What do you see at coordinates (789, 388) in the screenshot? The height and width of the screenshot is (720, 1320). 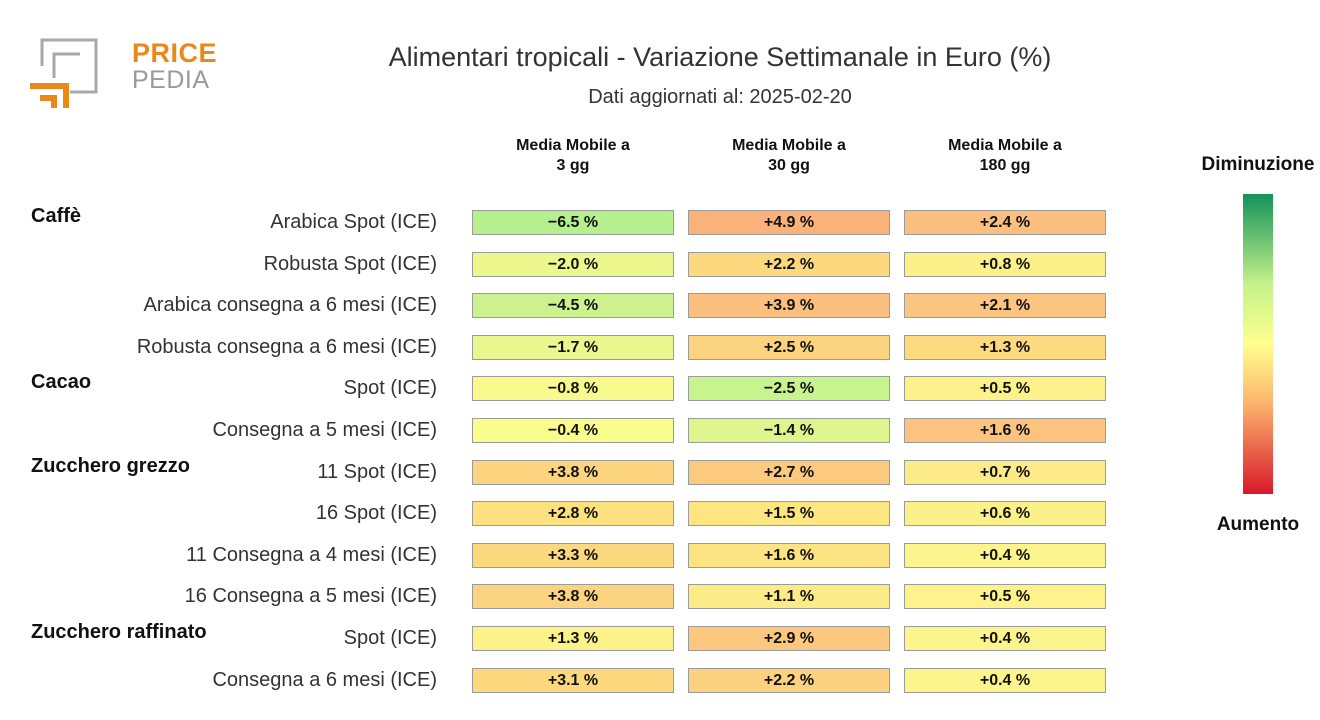 I see `heatmap-cell: −2.5 %` at bounding box center [789, 388].